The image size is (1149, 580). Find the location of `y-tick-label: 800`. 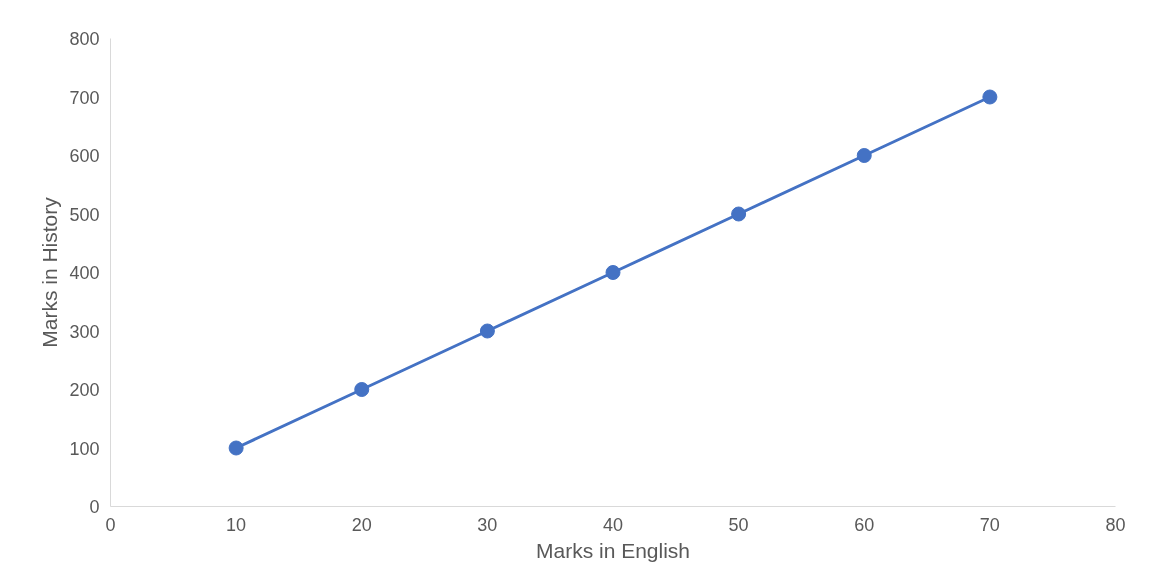

y-tick-label: 800 is located at coordinates (84, 39).